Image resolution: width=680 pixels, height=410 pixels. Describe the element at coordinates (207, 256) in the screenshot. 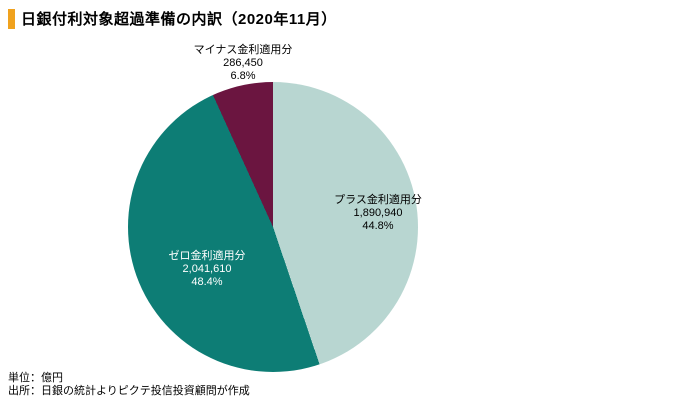

I see `slice-name: ゼロ金利適用分` at that location.